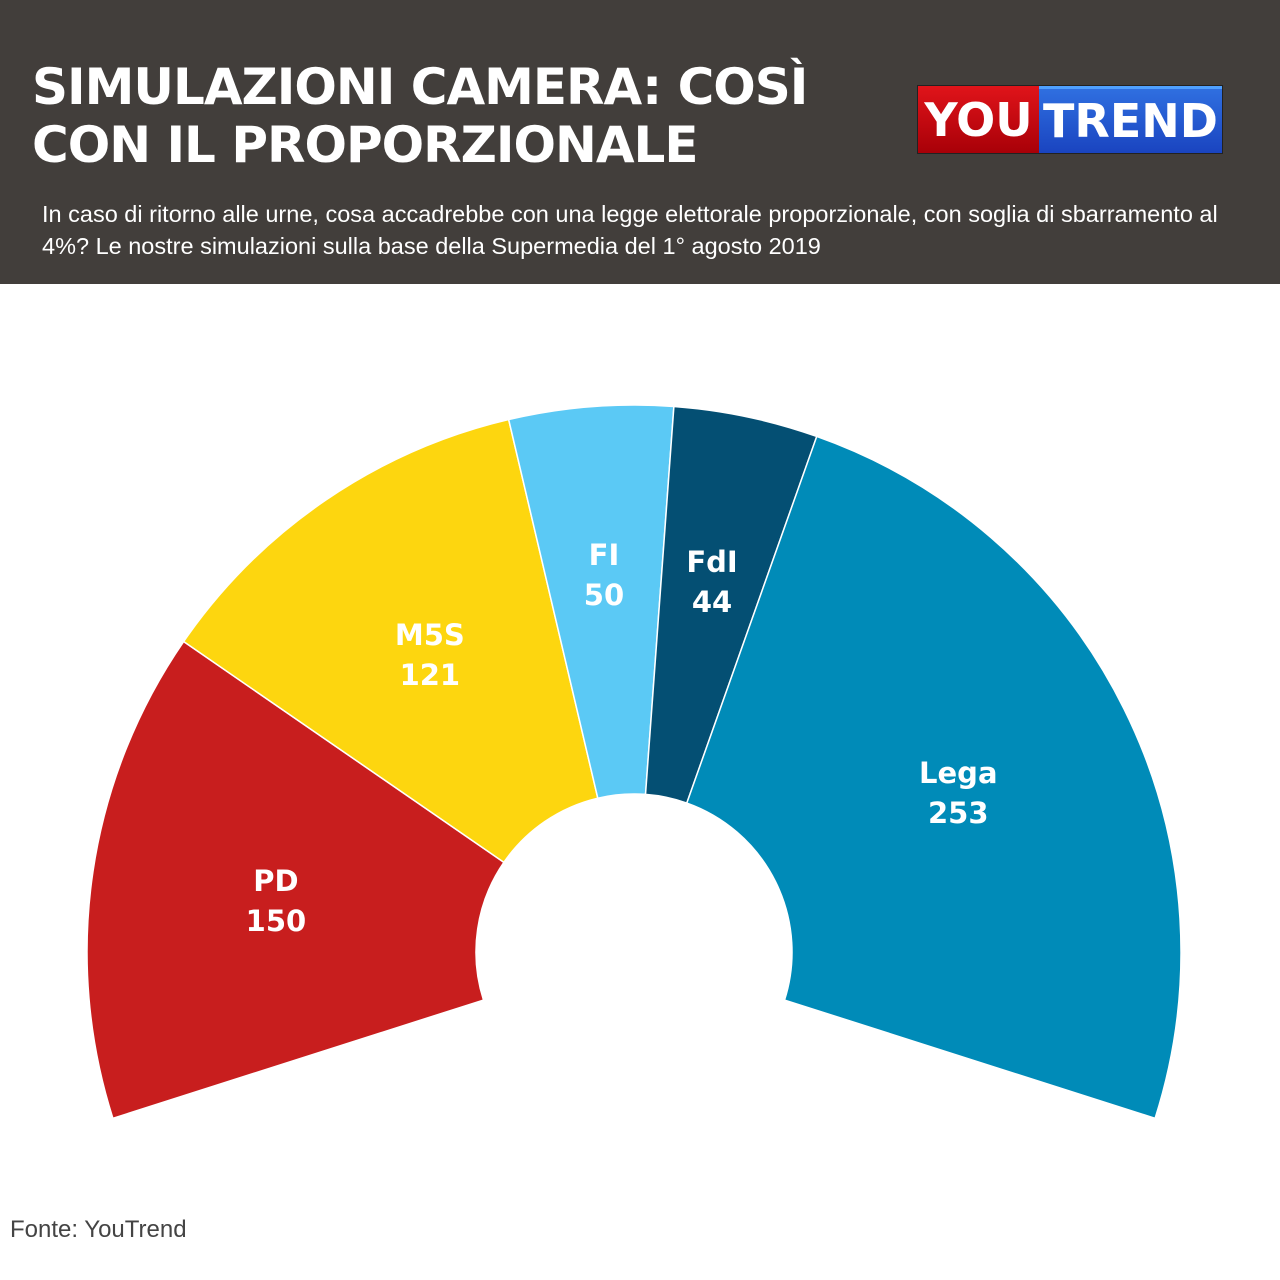  Describe the element at coordinates (978, 119) in the screenshot. I see `logo-you: YOU` at that location.